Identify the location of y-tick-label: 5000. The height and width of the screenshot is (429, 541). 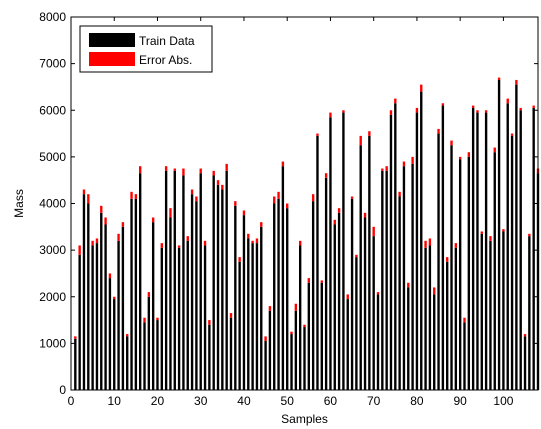
(52, 157).